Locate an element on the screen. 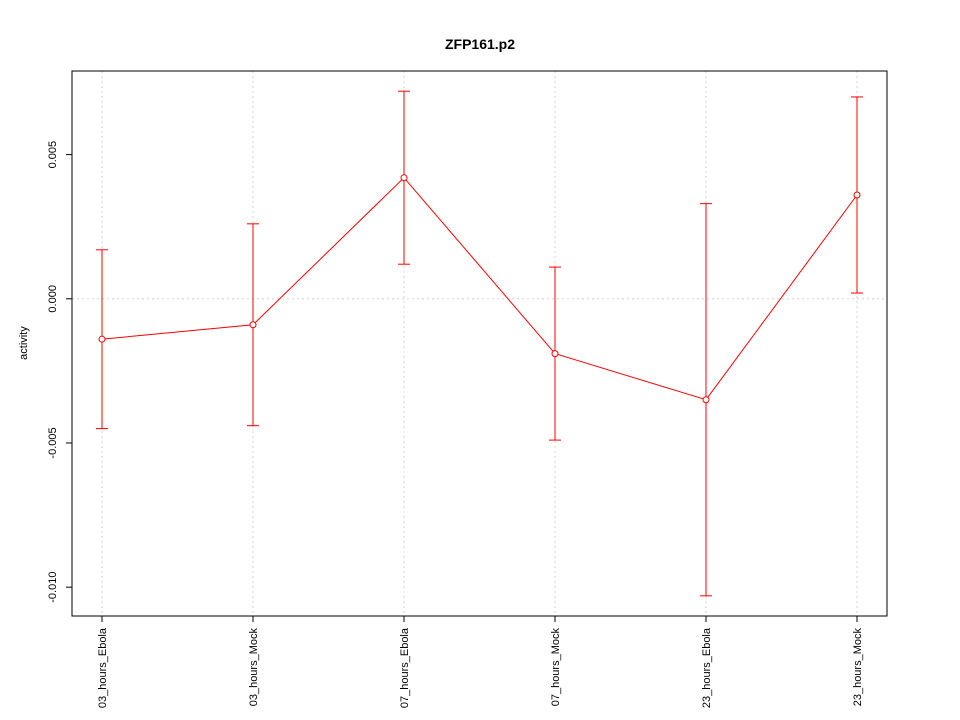 The height and width of the screenshot is (720, 960). x-tick-label: 07_hours_Mock is located at coordinates (556, 667).